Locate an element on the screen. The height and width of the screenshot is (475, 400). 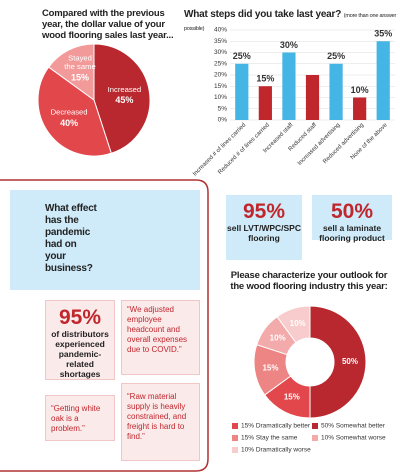
quote: “Getting white oak is a problem.” is located at coordinates (80, 418).